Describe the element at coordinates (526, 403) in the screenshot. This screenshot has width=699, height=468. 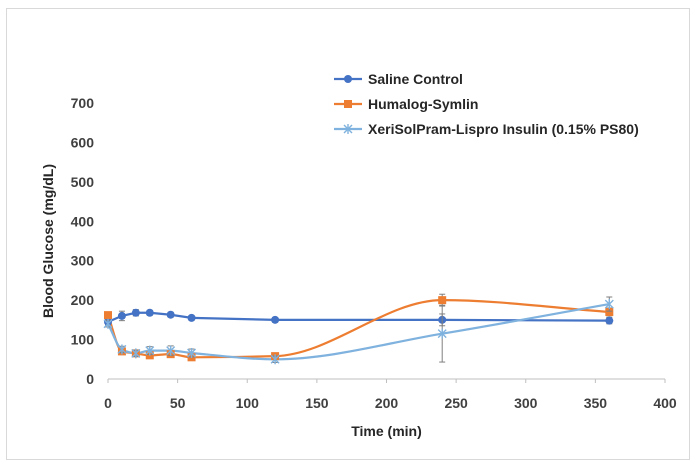
I see `x-tick-label: 300` at that location.